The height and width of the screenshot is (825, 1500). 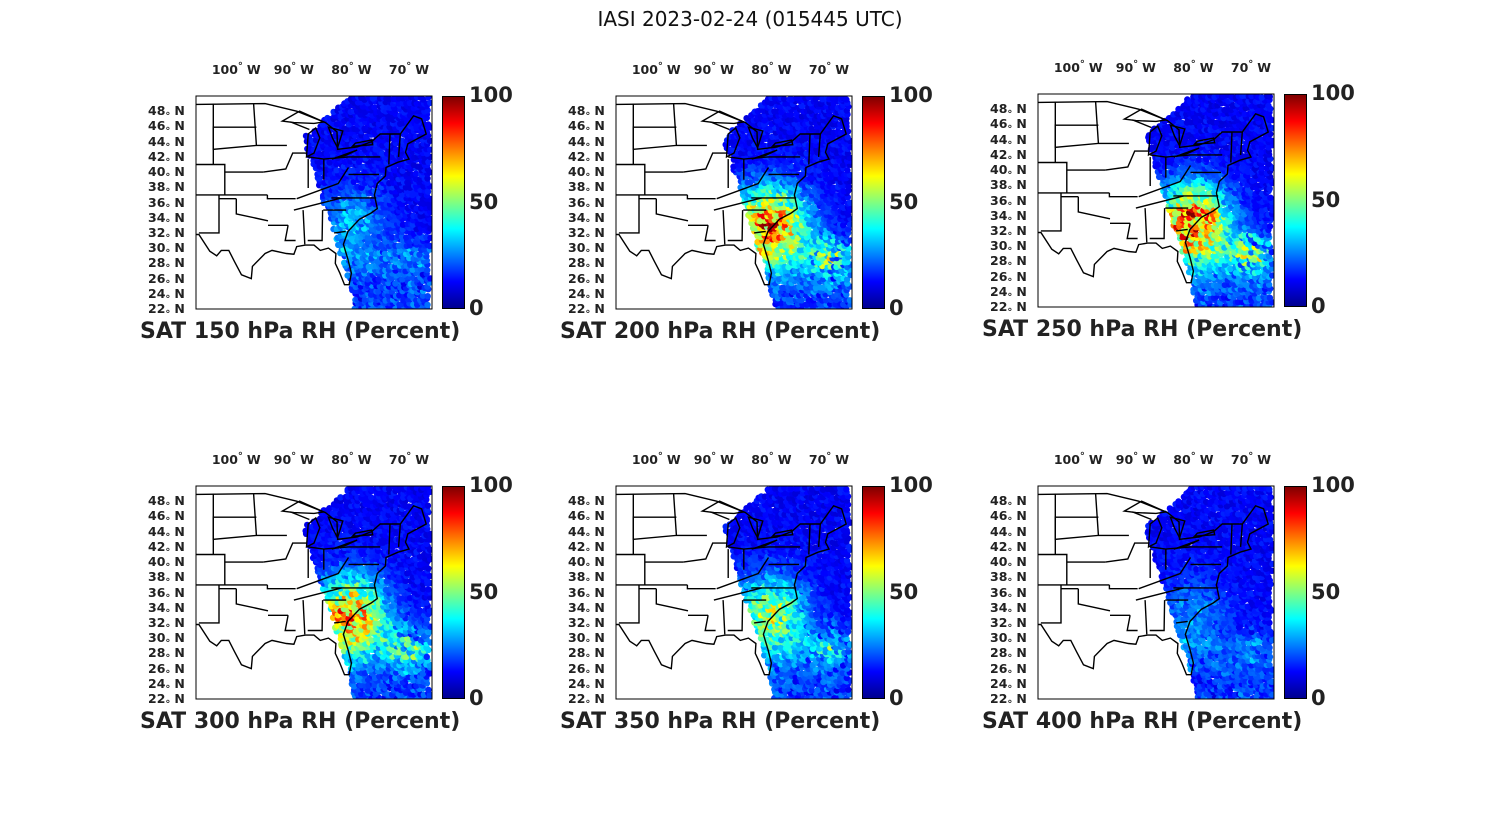 What do you see at coordinates (409, 69) in the screenshot?
I see `lon-tick-label: 70° W` at bounding box center [409, 69].